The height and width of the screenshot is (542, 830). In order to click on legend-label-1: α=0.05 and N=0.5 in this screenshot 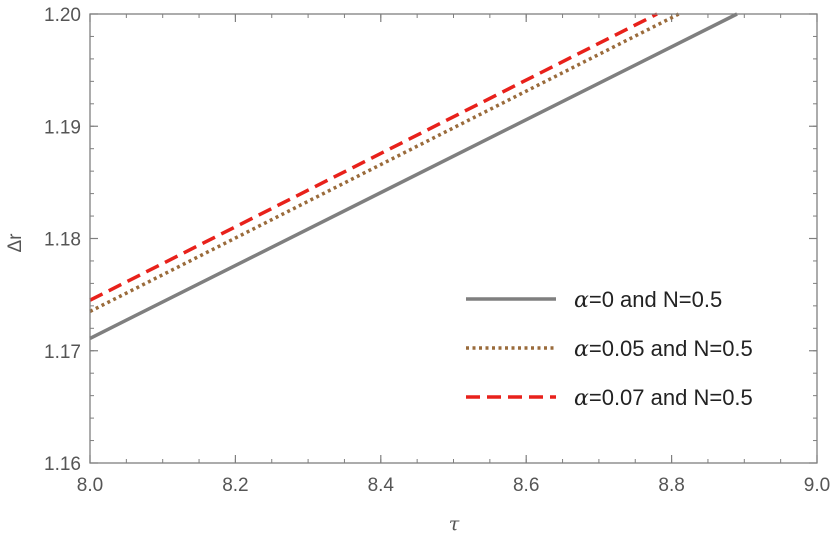, I will do `click(663, 349)`.